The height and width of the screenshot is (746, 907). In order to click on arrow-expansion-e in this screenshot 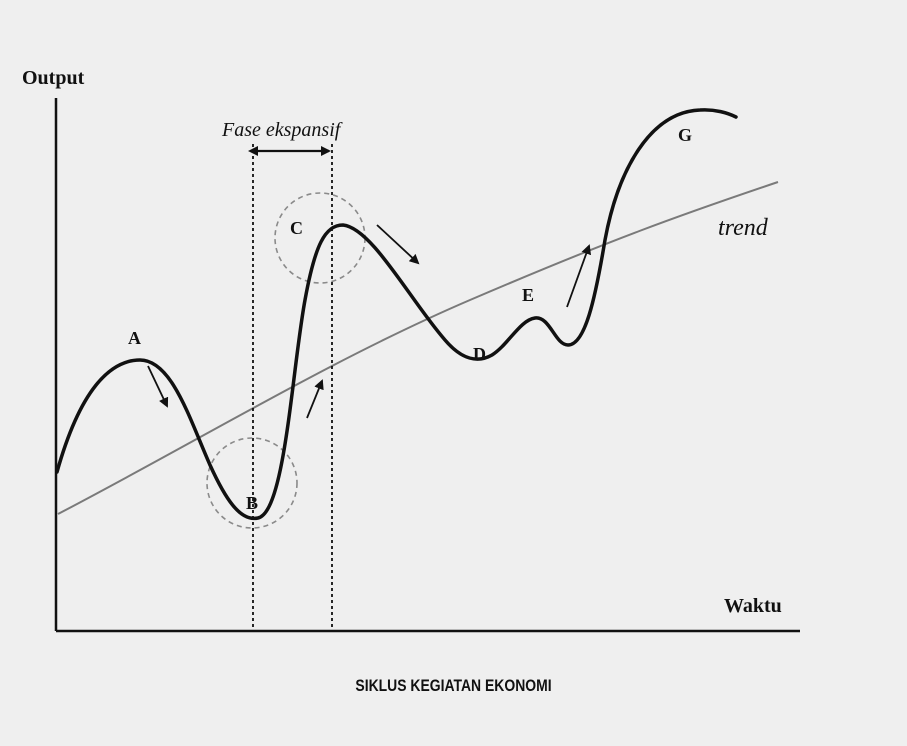, I will do `click(578, 276)`.